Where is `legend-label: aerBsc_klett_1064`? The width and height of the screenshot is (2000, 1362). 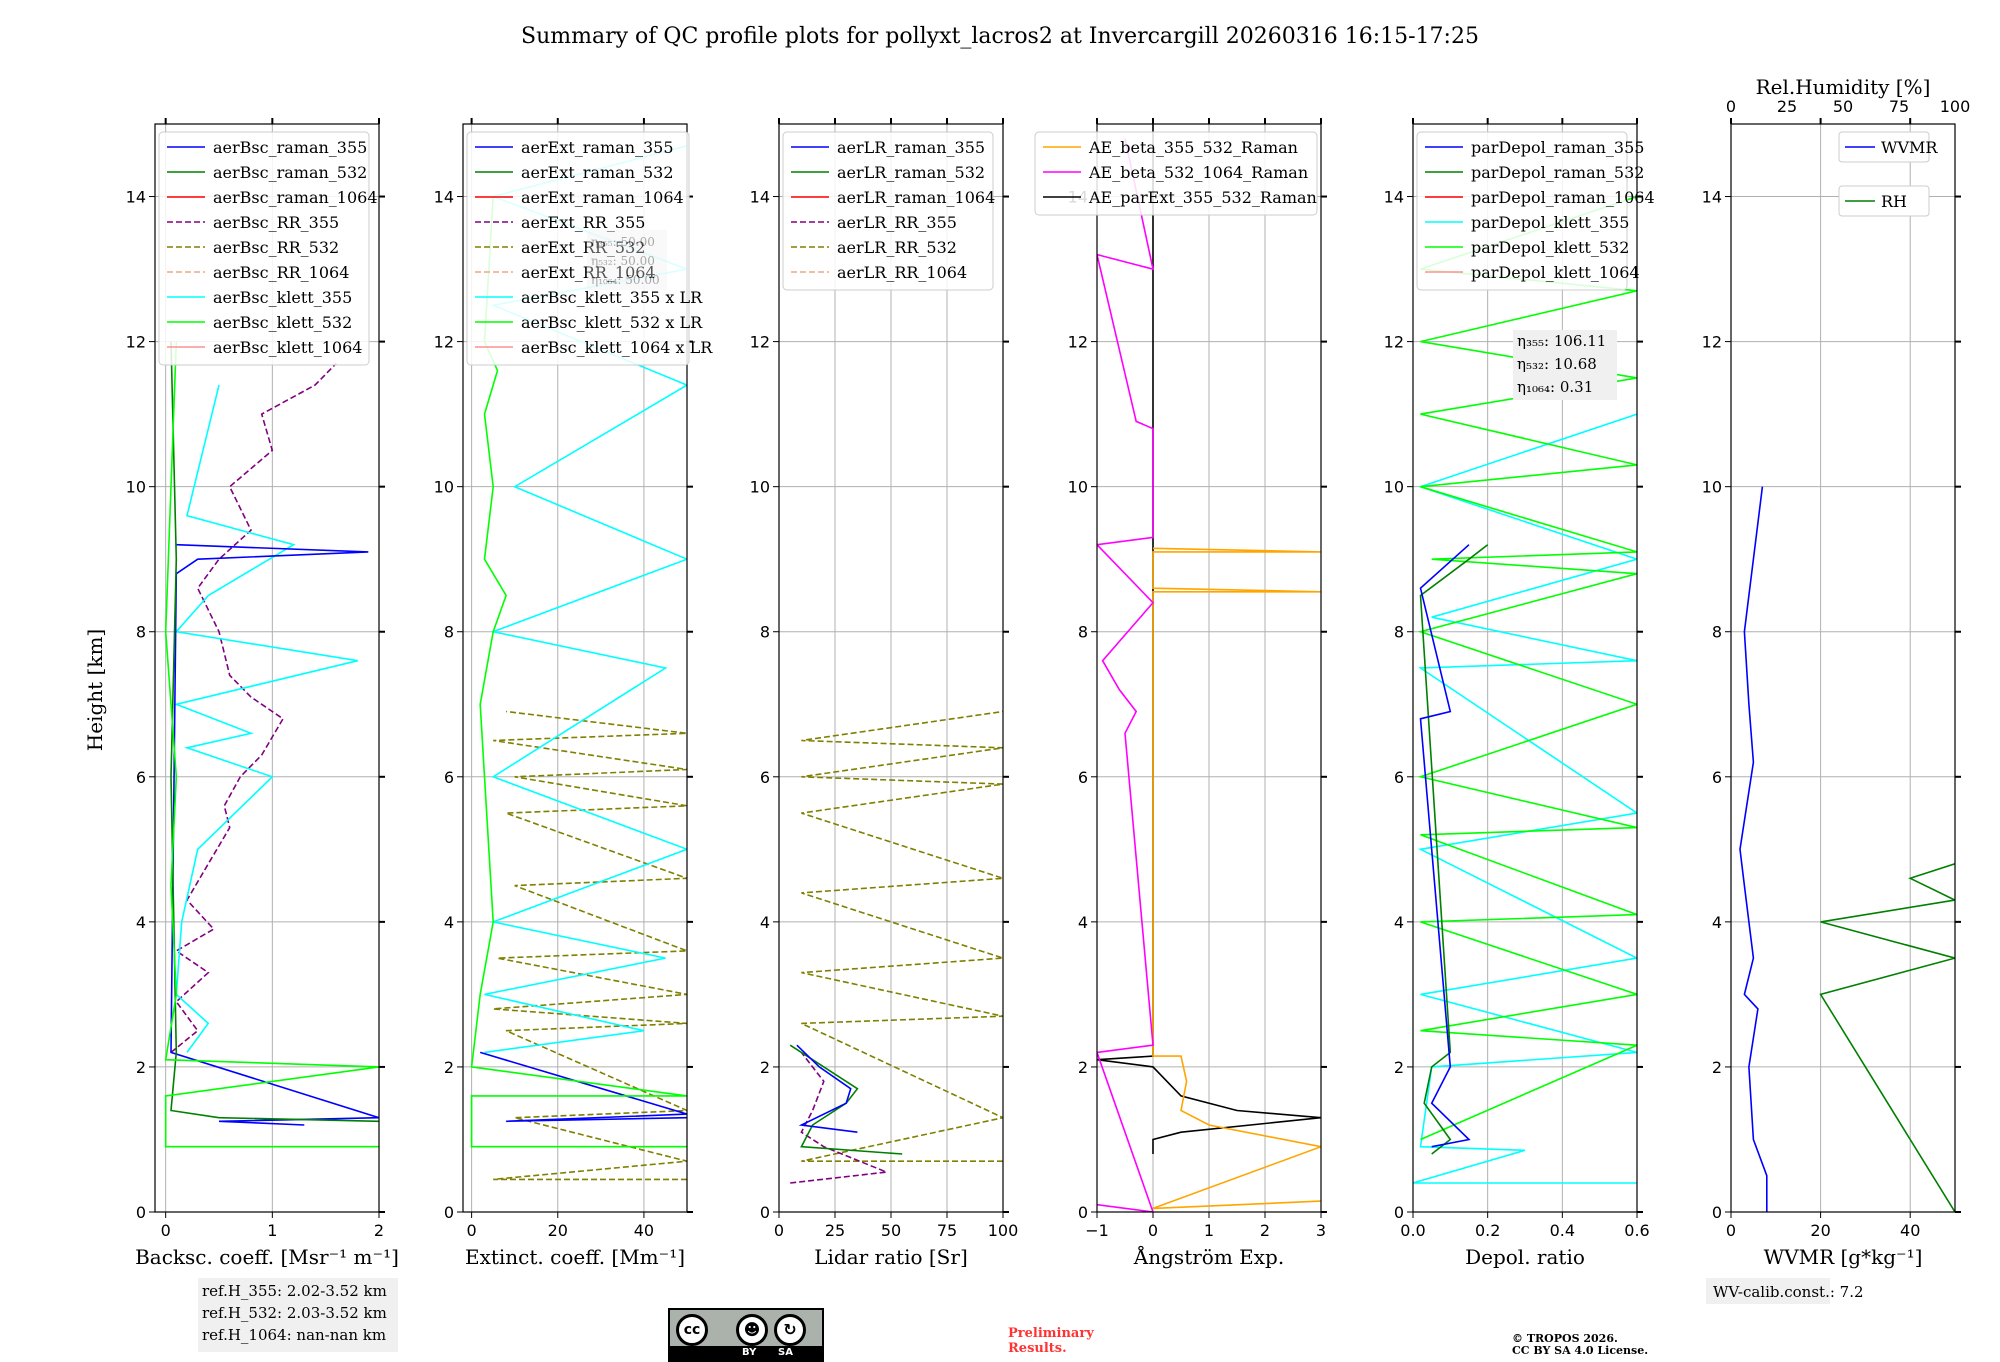 legend-label: aerBsc_klett_1064 is located at coordinates (287, 347).